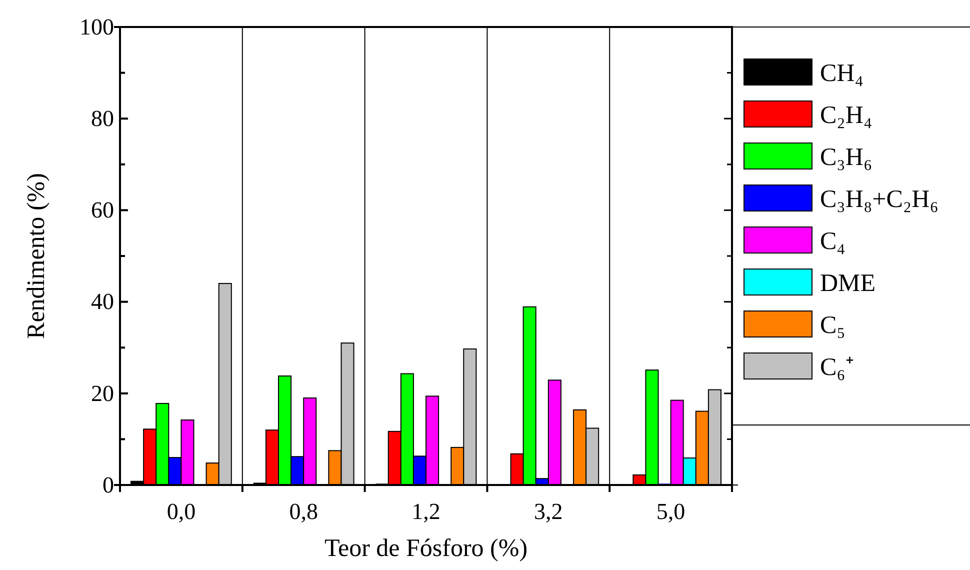 The image size is (970, 570). I want to click on y-tick-label: 0, so click(108, 485).